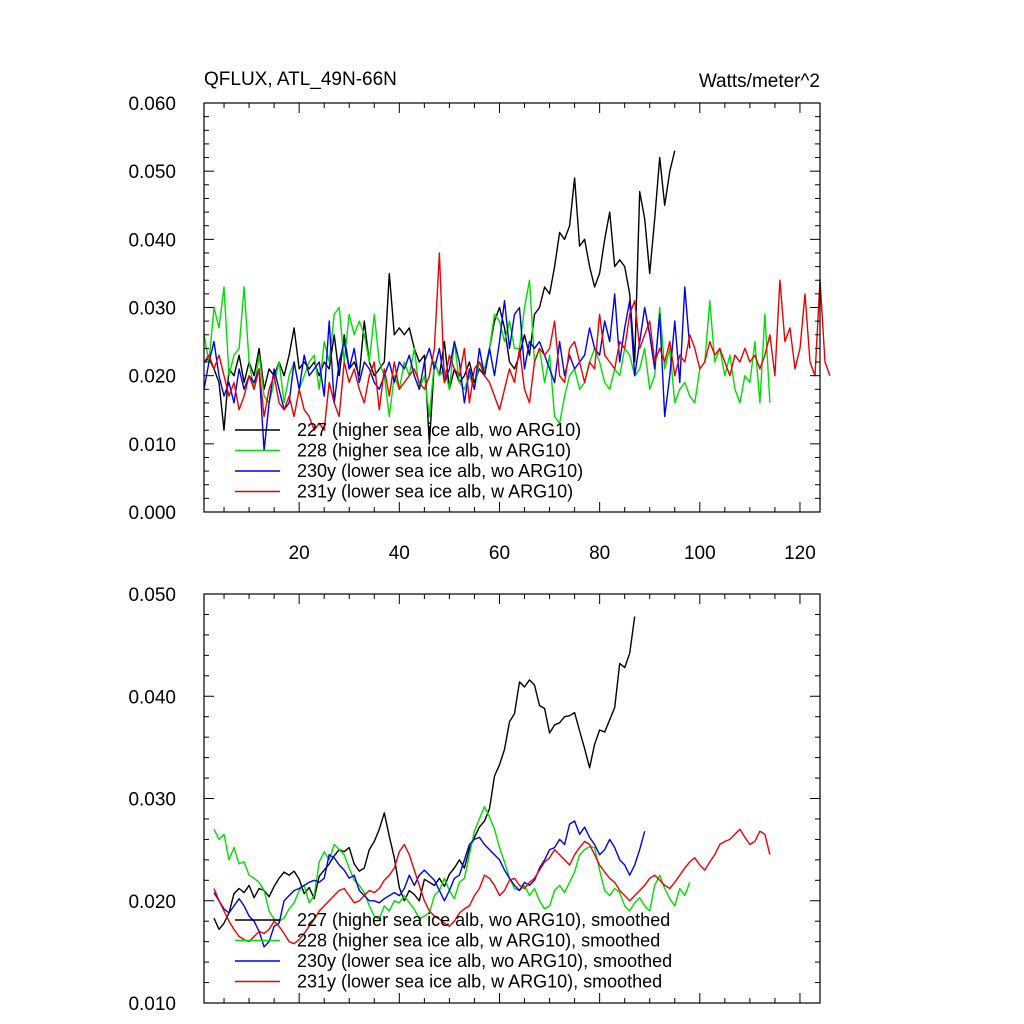 The height and width of the screenshot is (1024, 1024). What do you see at coordinates (499, 553) in the screenshot?
I see `x-tick-label: 60` at bounding box center [499, 553].